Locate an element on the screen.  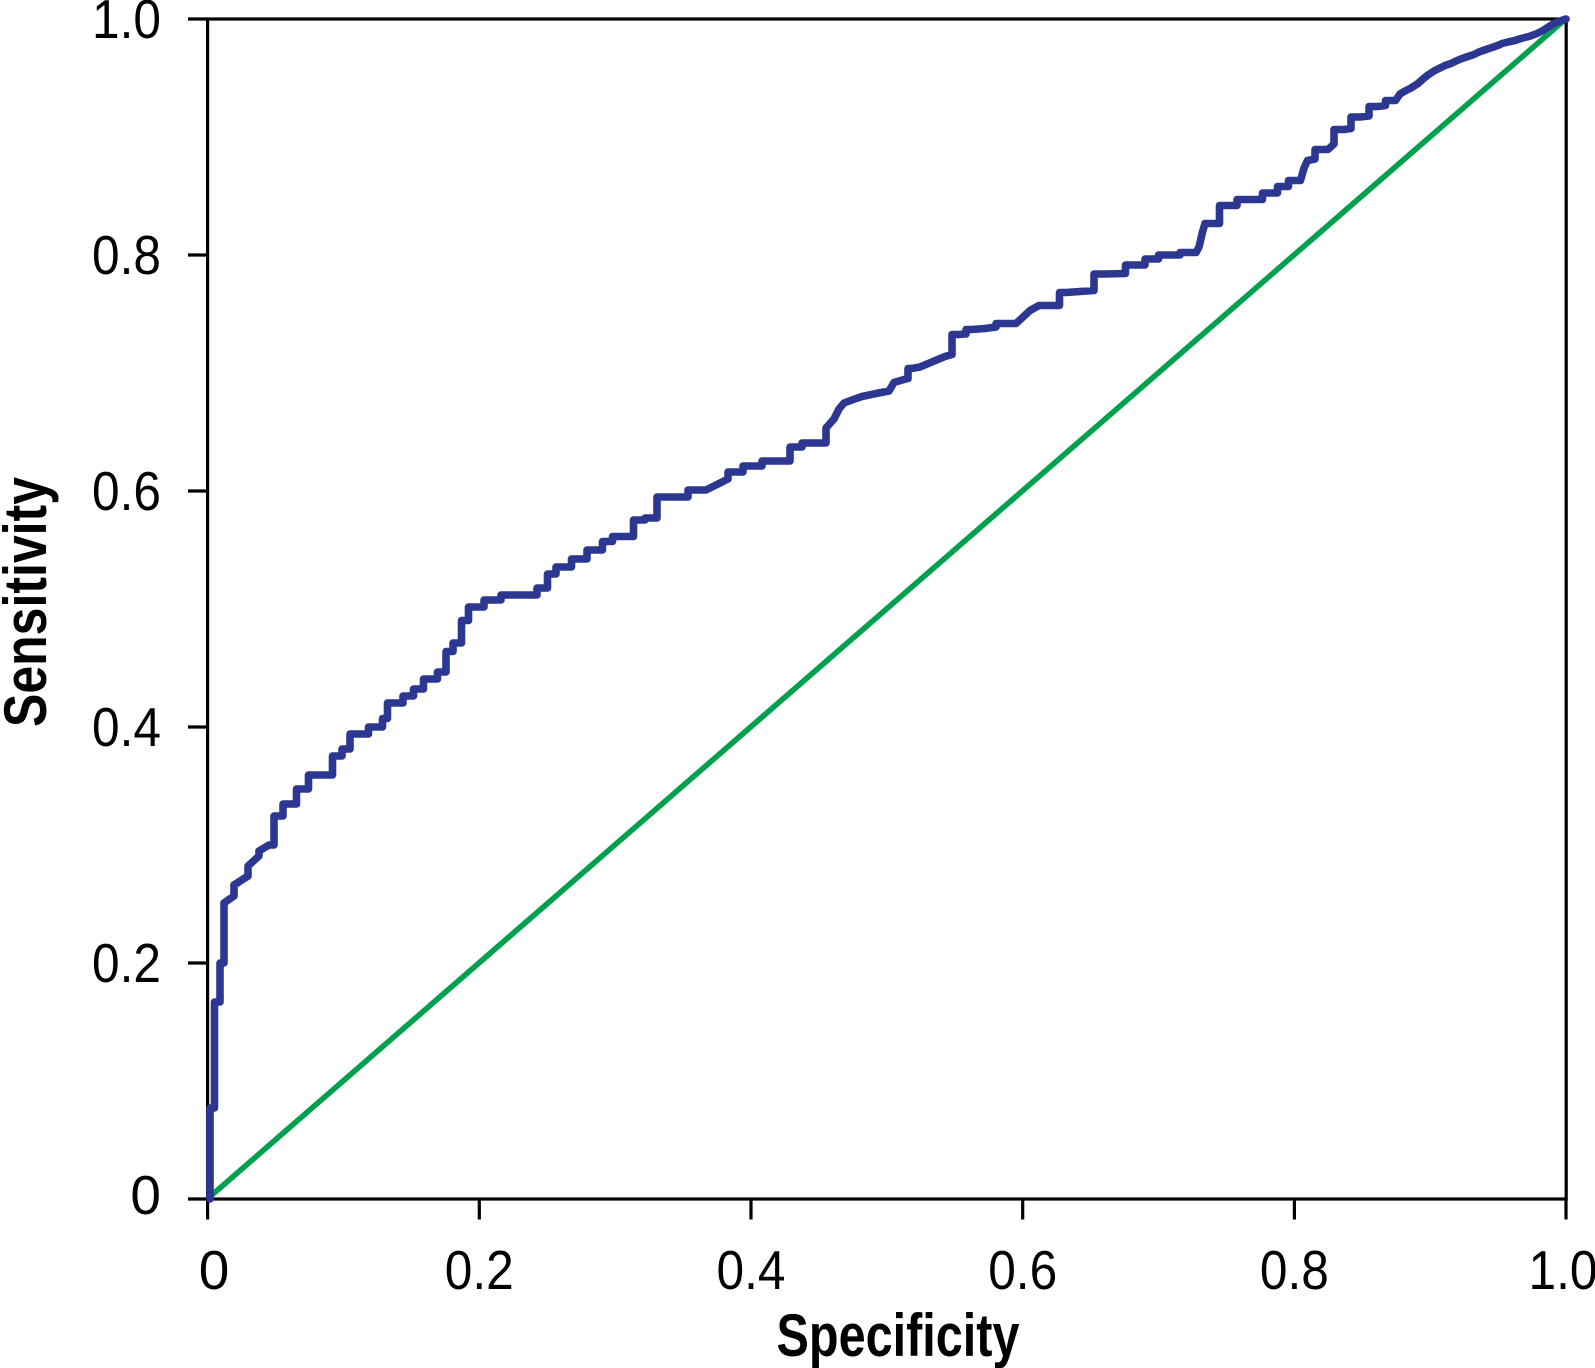
svg-text: Specificity is located at coordinates (899, 1335).